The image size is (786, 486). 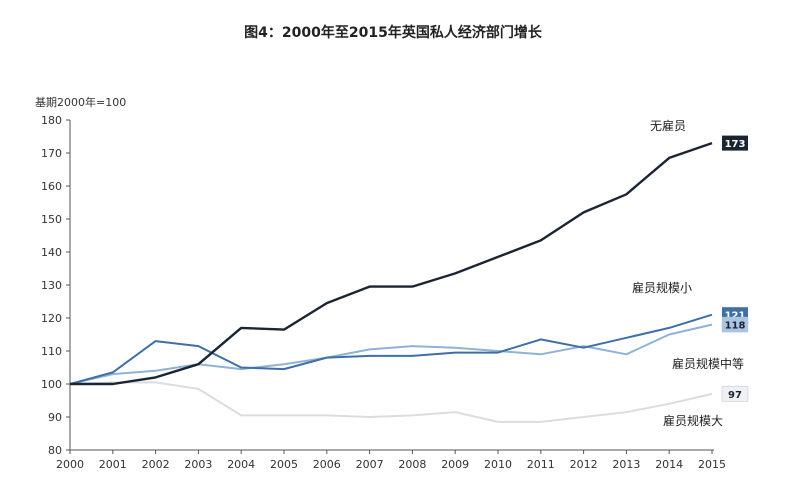 What do you see at coordinates (669, 464) in the screenshot?
I see `x-tick-label: 2014` at bounding box center [669, 464].